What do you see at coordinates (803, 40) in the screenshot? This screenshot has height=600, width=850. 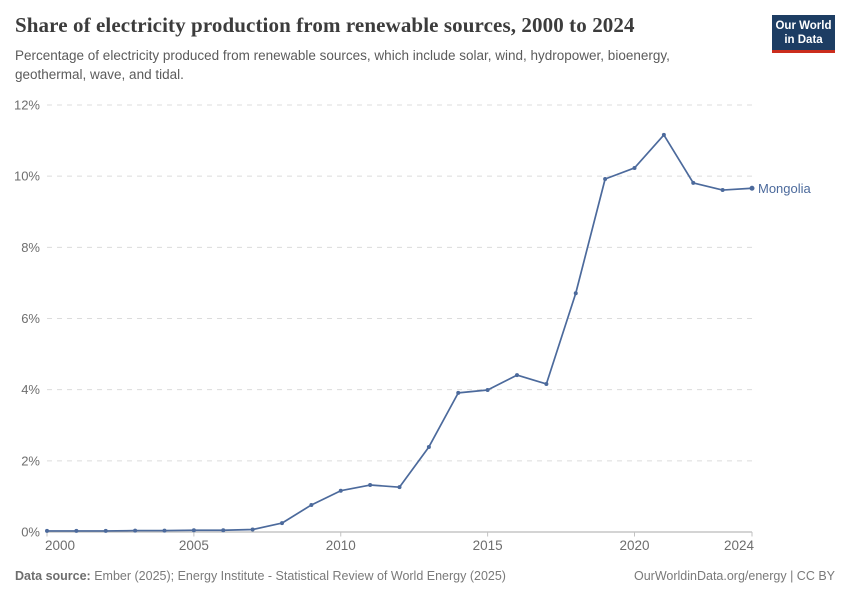 I see `owid-logo-line2: in Data` at bounding box center [803, 40].